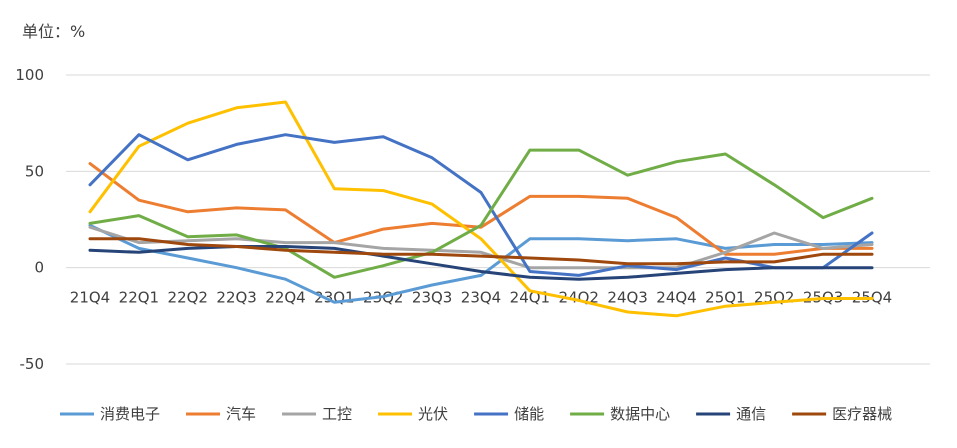 The image size is (957, 448). What do you see at coordinates (39, 268) in the screenshot?
I see `y-tick-label: 0` at bounding box center [39, 268].